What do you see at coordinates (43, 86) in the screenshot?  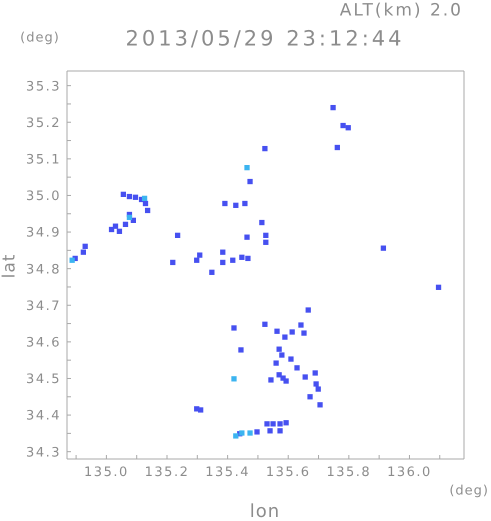 I see `y-tick-label: 35.3` at bounding box center [43, 86].